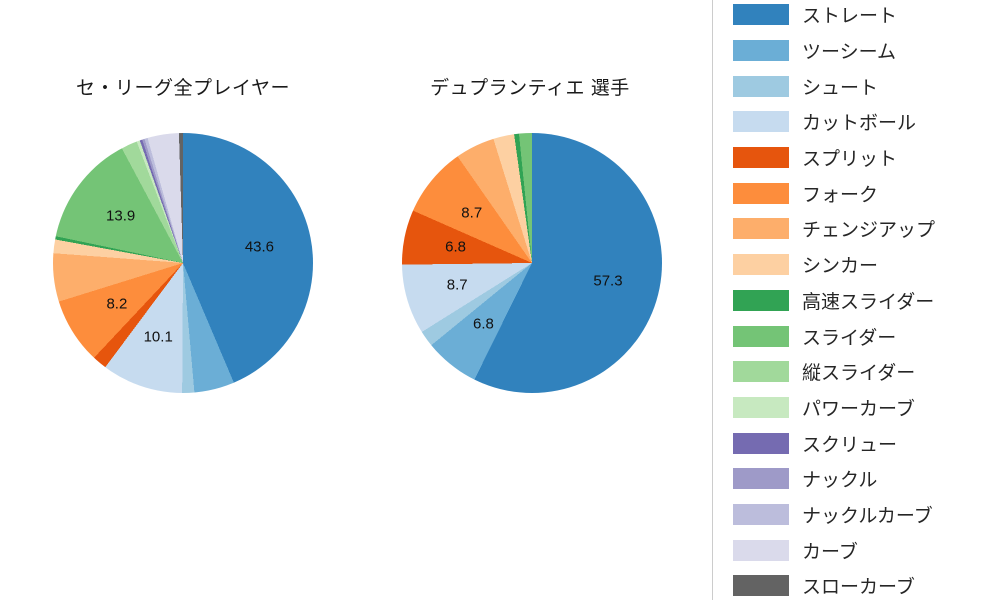  I want to click on legend-item: スプリット, so click(856, 158).